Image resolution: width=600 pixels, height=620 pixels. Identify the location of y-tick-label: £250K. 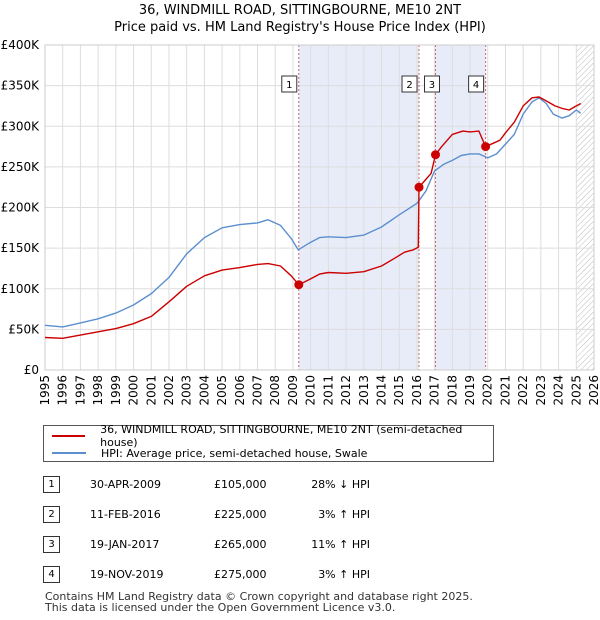
(21, 167).